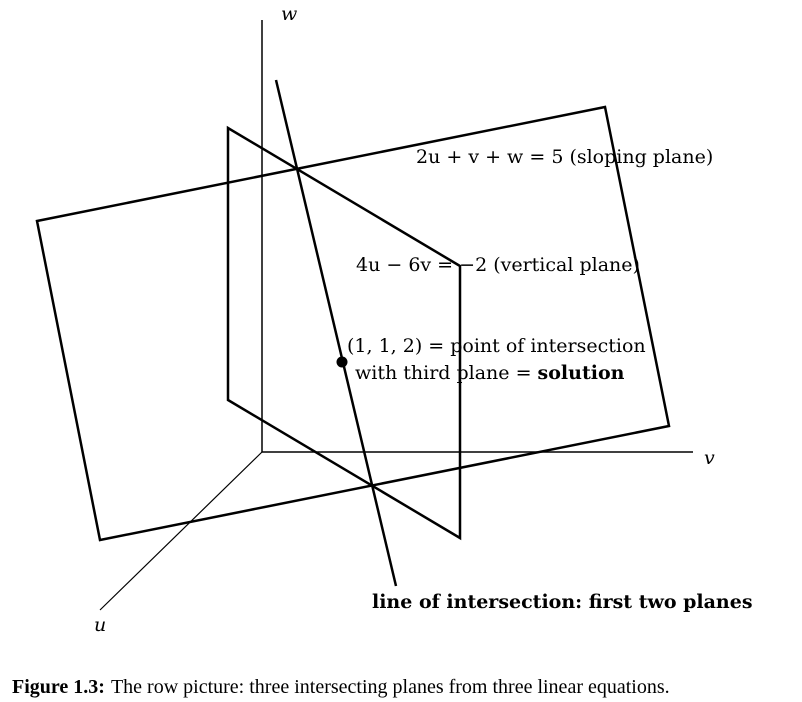 The height and width of the screenshot is (702, 802). What do you see at coordinates (100, 625) in the screenshot?
I see `u-axis-label: u` at bounding box center [100, 625].